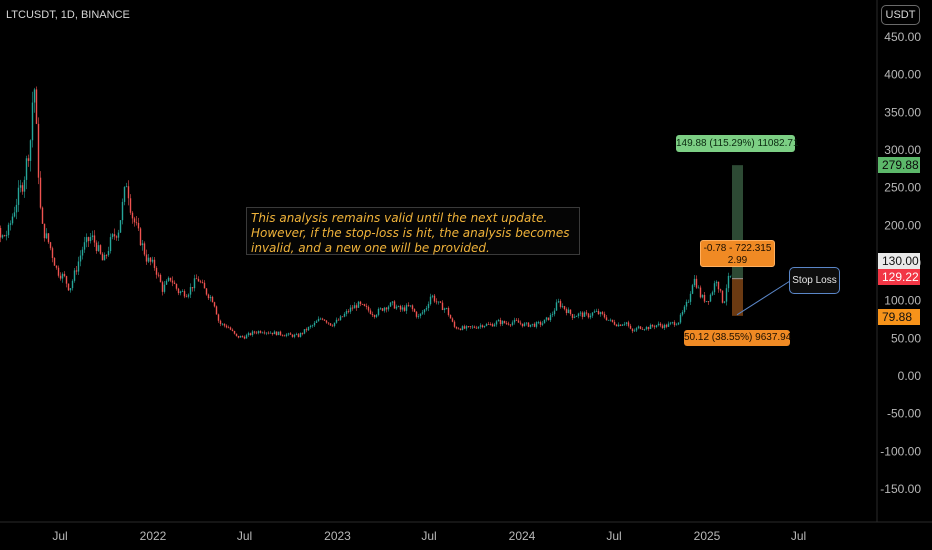 Image resolution: width=932 pixels, height=550 pixels. I want to click on y-tick-label: 450.00, so click(902, 37).